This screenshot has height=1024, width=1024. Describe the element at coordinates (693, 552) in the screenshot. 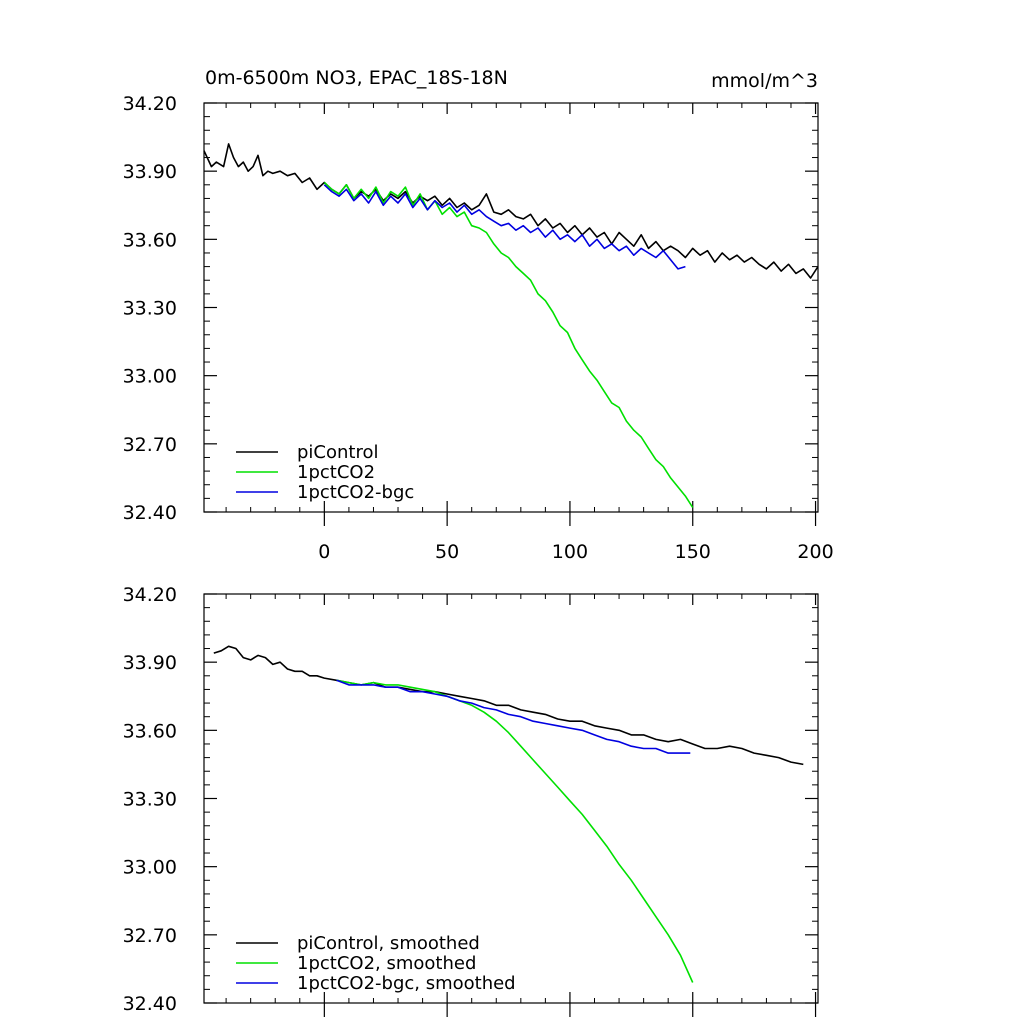

I see `x-tick-label: 150` at that location.